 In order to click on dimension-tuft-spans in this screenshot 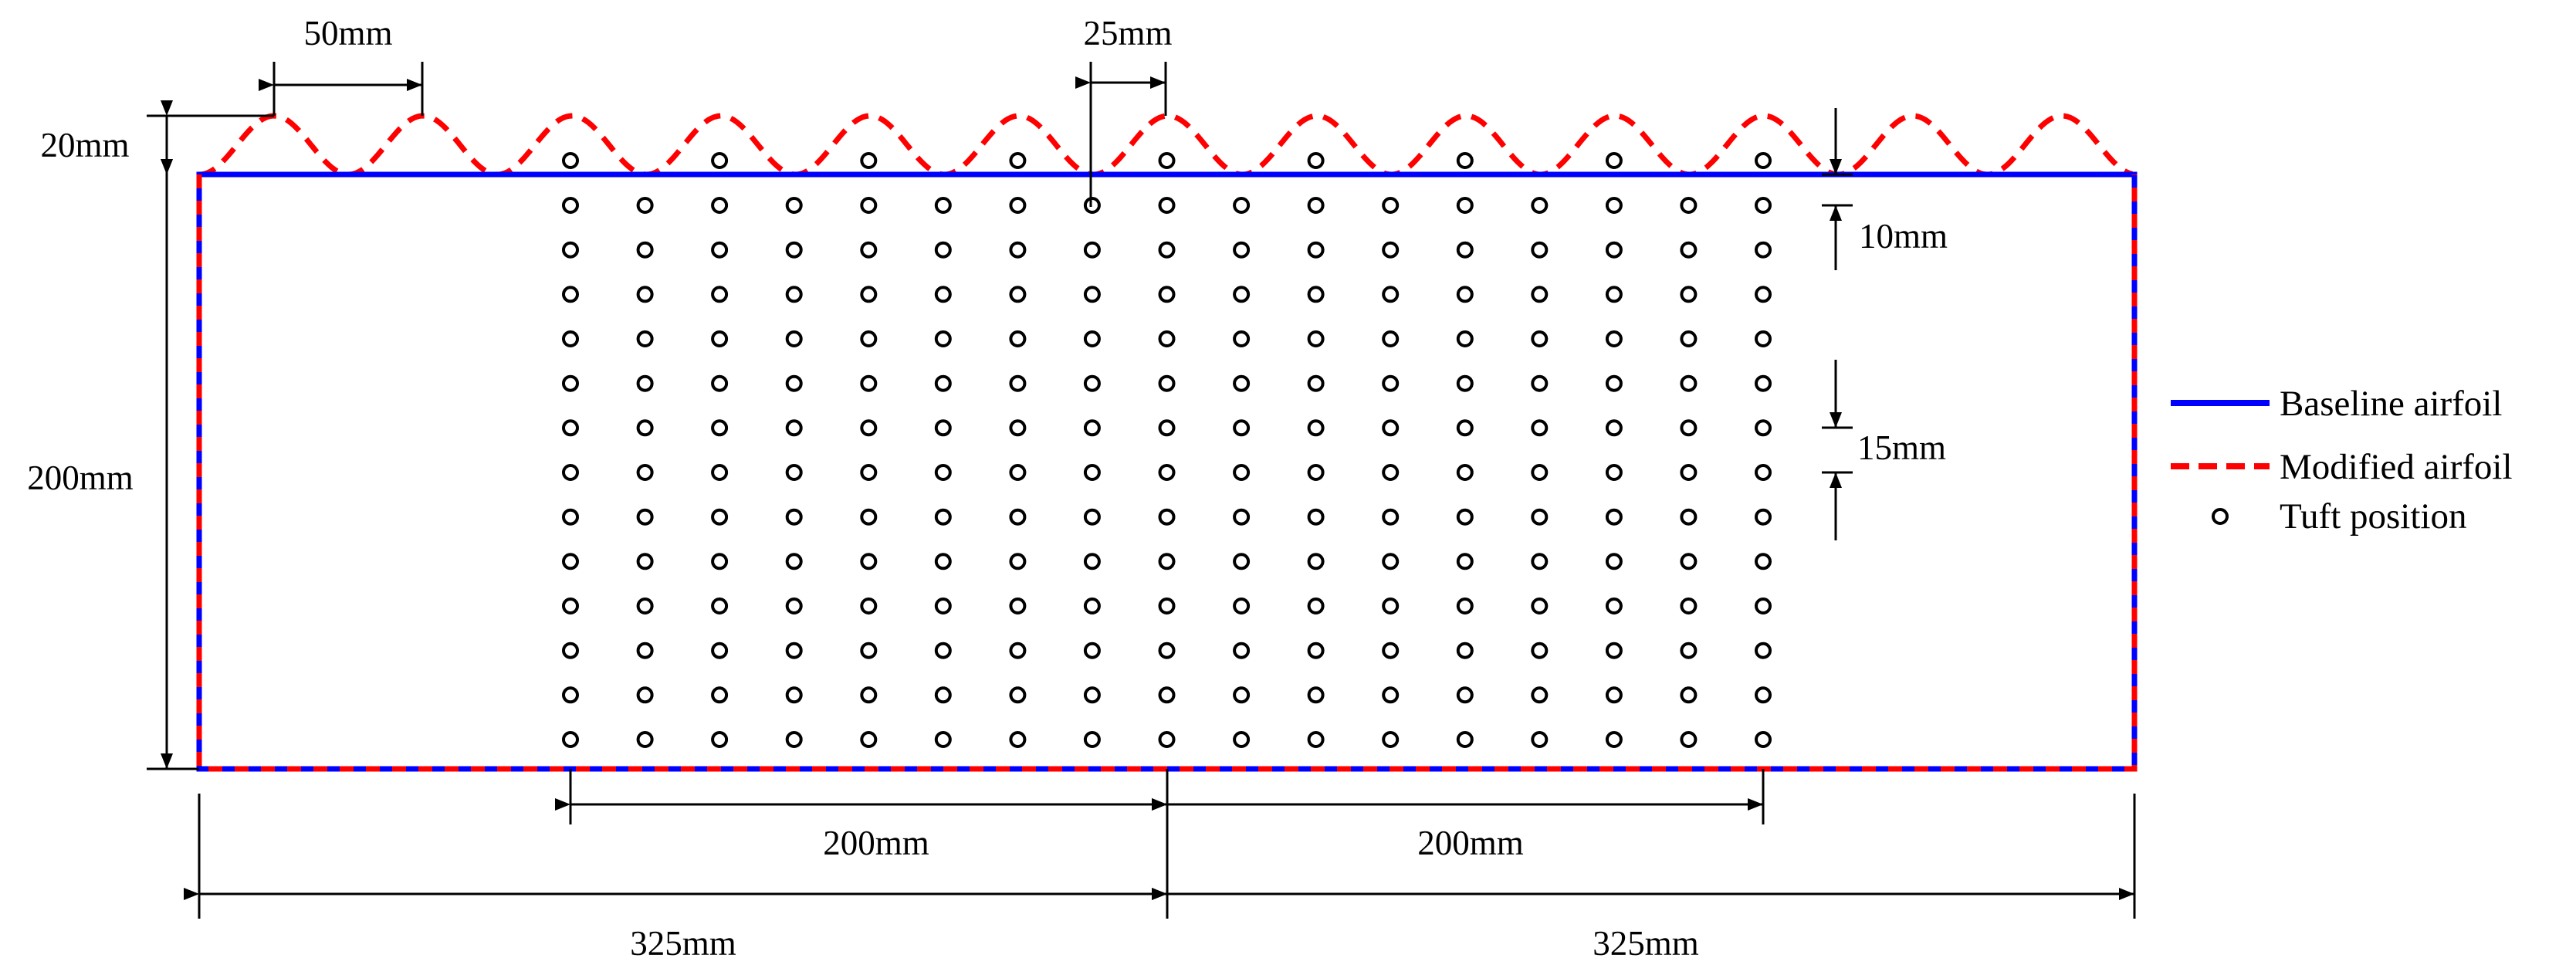, I will do `click(1160, 844)`.